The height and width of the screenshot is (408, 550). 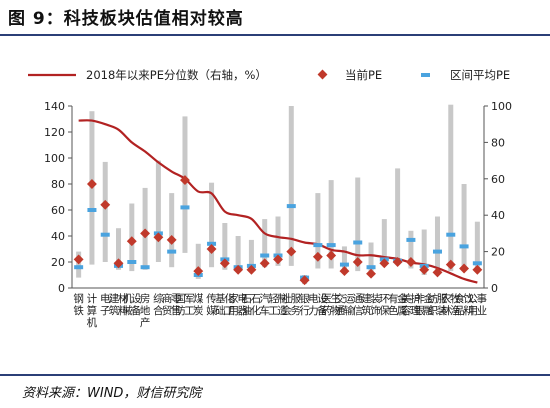 What do you see at coordinates (185, 305) in the screenshot?
I see `x-tick-label: 国防军工` at bounding box center [185, 305].